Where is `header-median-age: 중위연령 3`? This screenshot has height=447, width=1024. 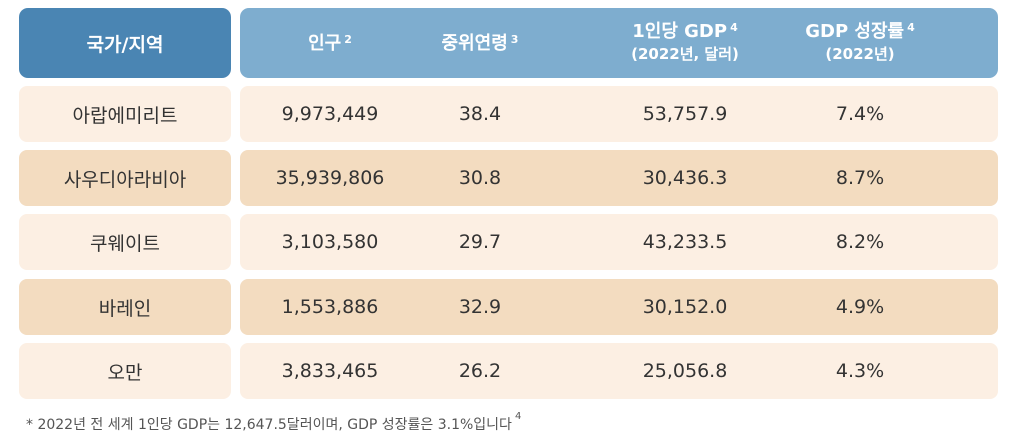
header-median-age: 중위연령 3 is located at coordinates (480, 43).